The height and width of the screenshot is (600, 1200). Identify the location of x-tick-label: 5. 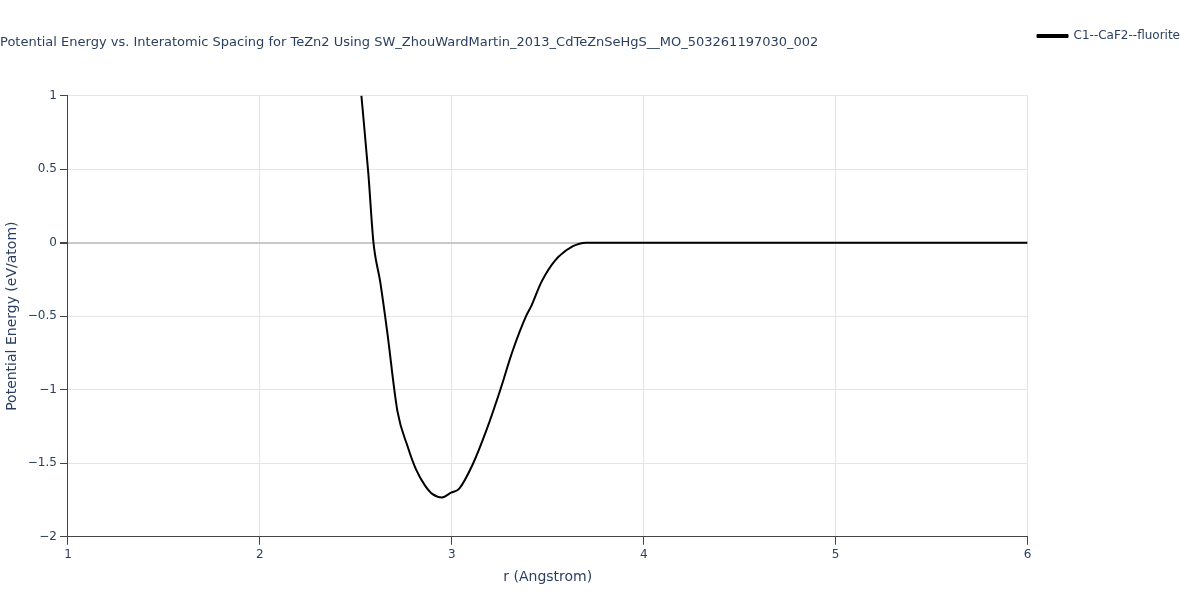
(835, 554).